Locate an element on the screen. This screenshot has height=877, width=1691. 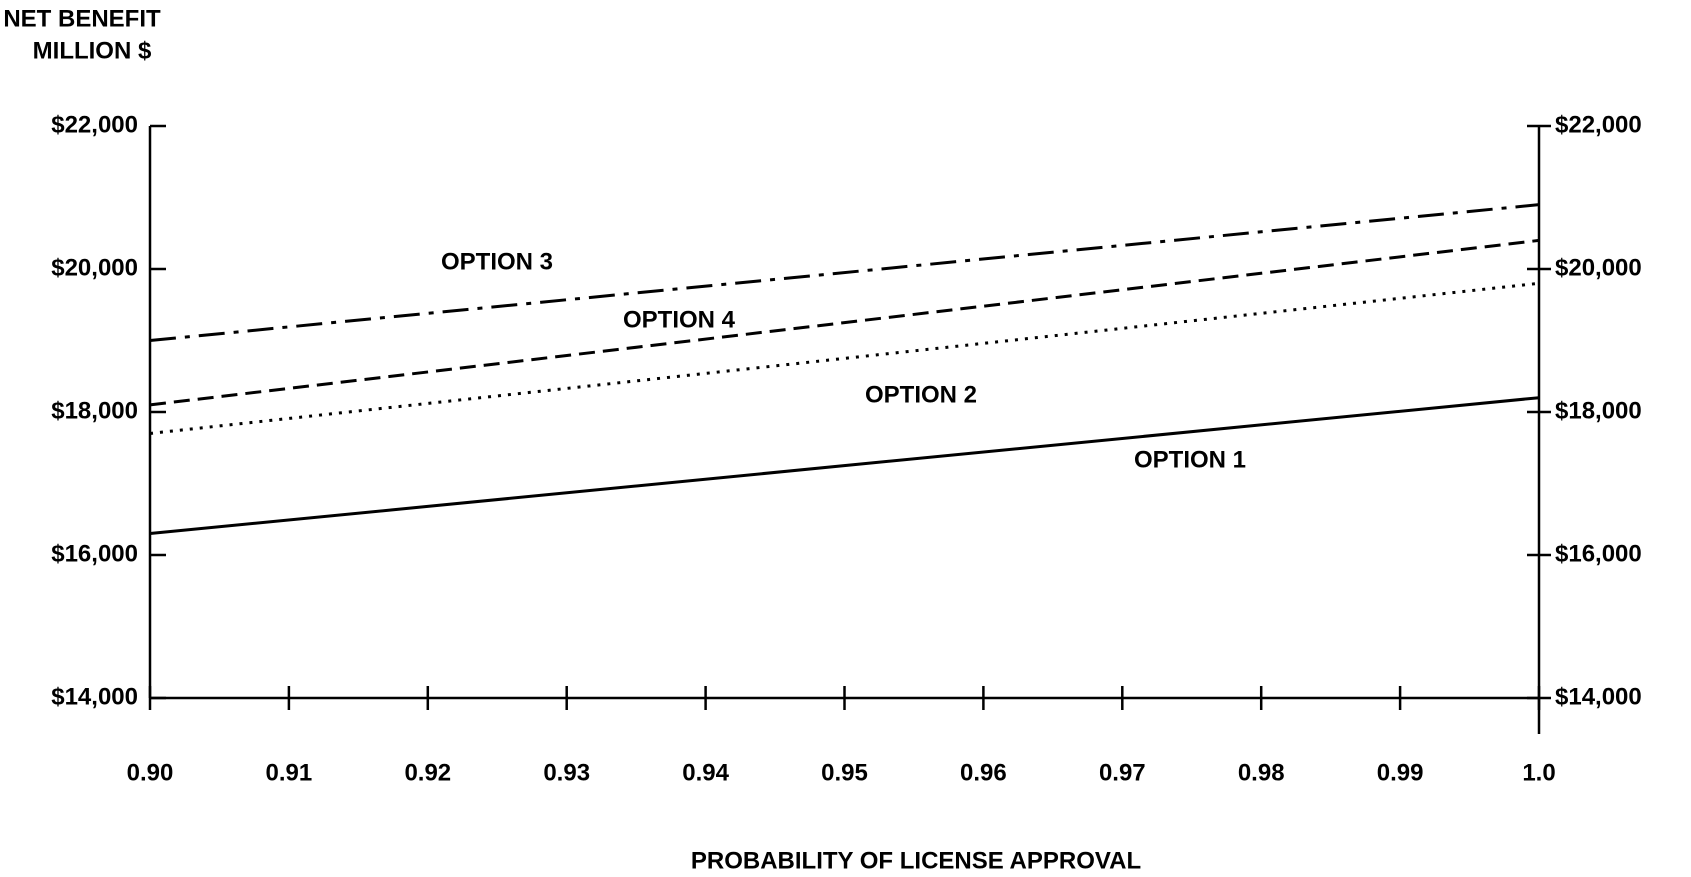
x-tick-label: 0.95 is located at coordinates (844, 772).